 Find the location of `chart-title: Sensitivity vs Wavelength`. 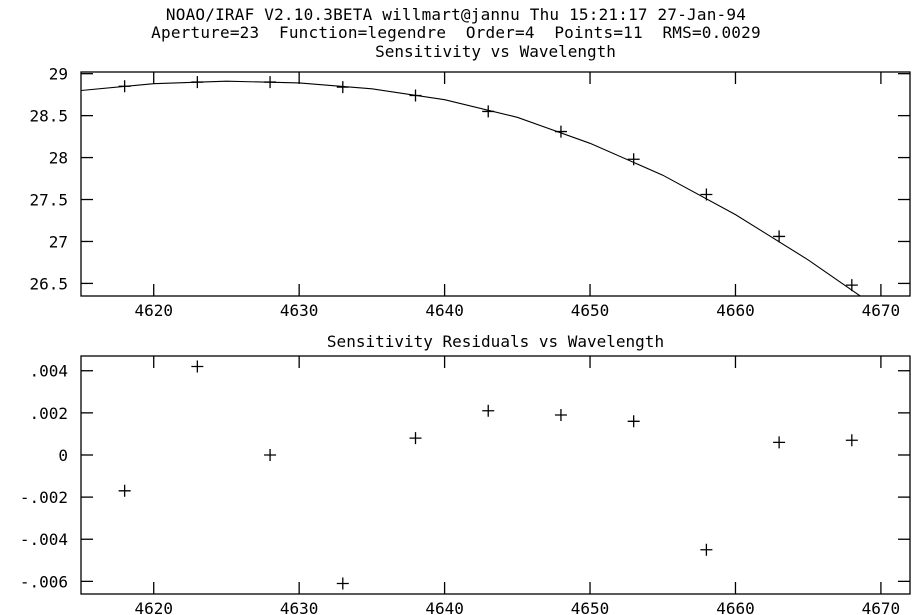

chart-title: Sensitivity vs Wavelength is located at coordinates (495, 51).